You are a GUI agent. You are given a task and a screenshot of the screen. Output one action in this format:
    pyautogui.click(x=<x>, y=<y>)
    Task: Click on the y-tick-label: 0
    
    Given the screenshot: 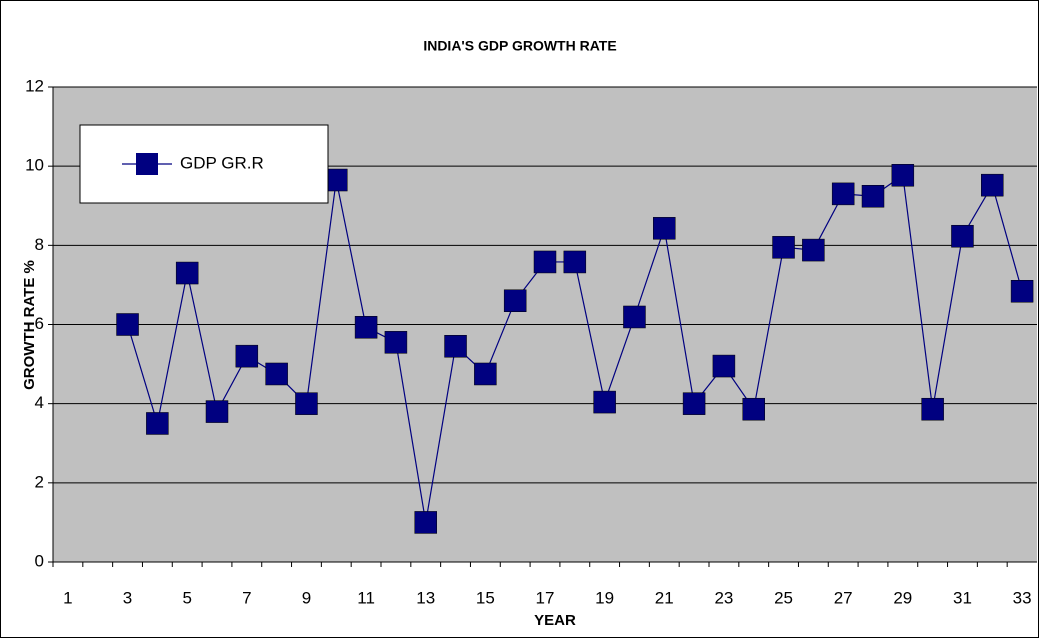 What is the action you would take?
    pyautogui.click(x=39, y=560)
    